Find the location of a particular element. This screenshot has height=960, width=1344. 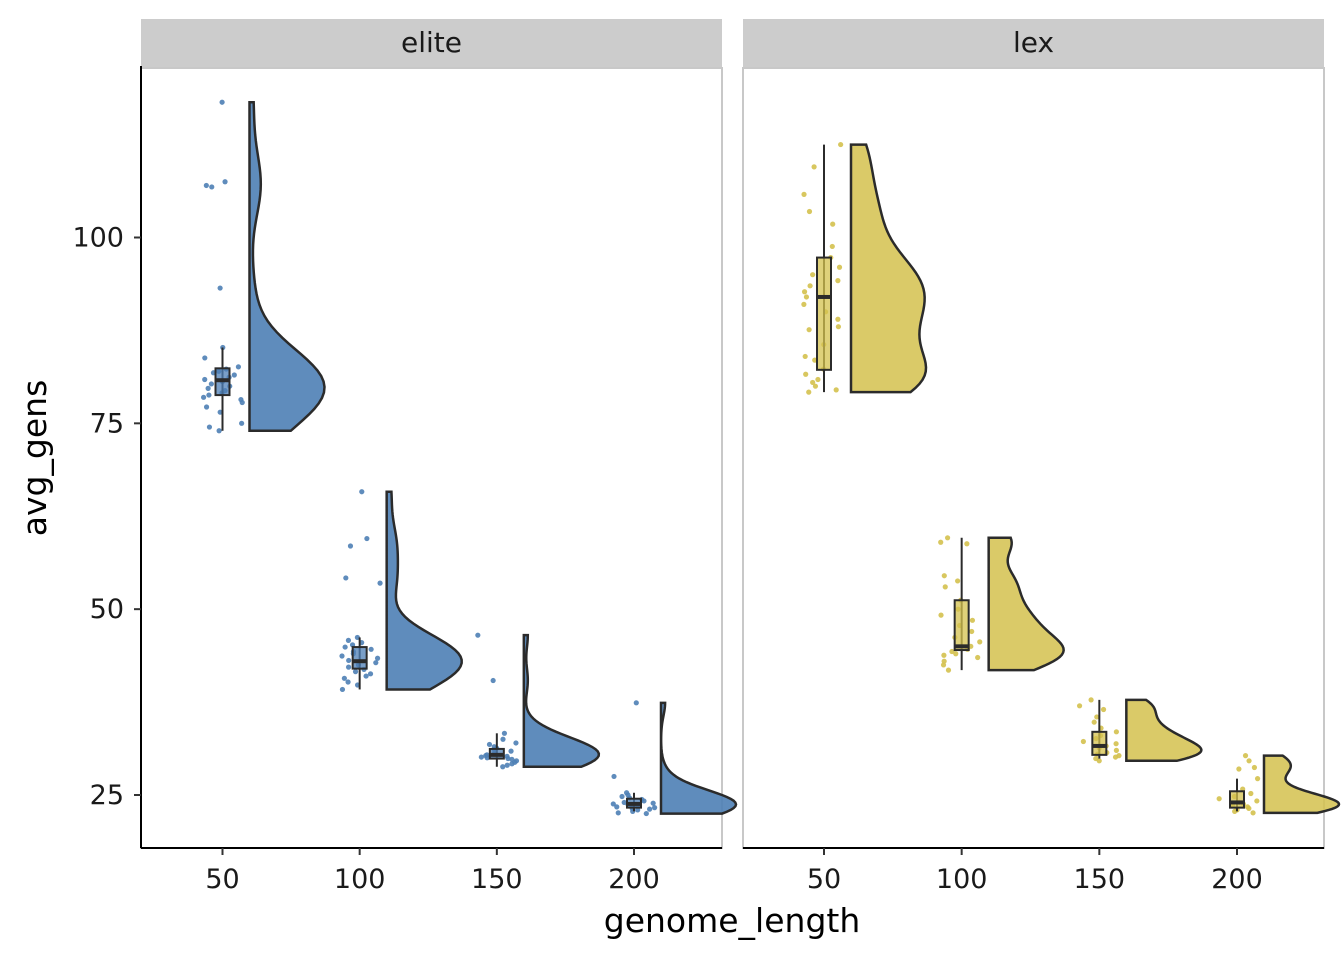

x-axis-title: genome_length is located at coordinates (732, 920).